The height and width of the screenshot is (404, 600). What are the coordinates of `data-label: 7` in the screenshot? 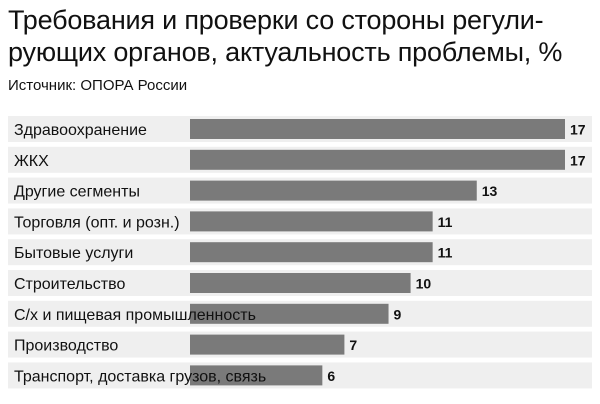 It's located at (353, 345).